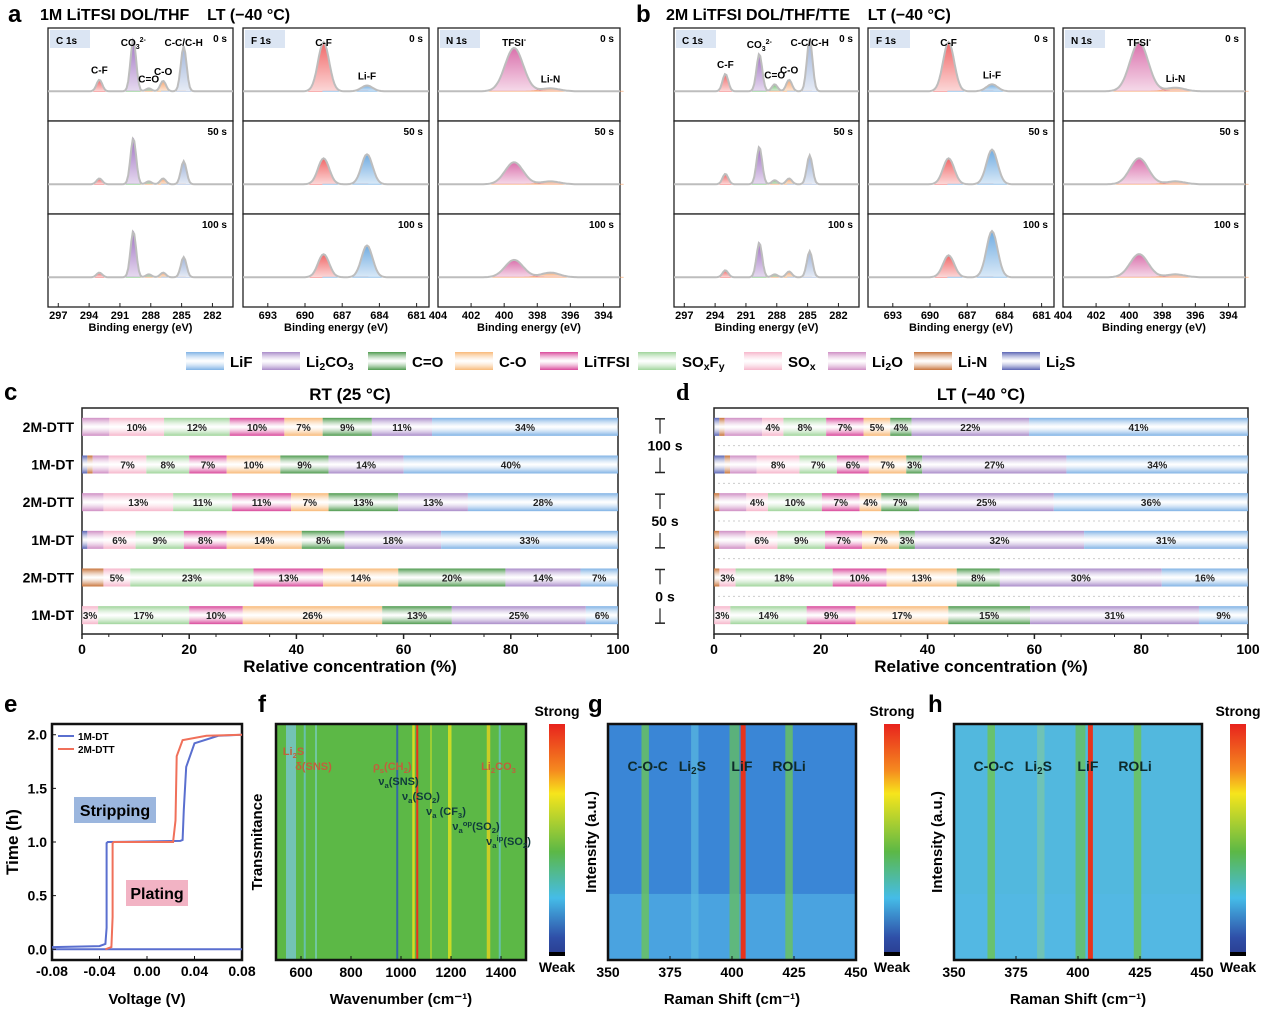  Describe the element at coordinates (350, 464) in the screenshot. I see `bar-row: 7% 8% 7% 10% 9% 14% 40%` at that location.